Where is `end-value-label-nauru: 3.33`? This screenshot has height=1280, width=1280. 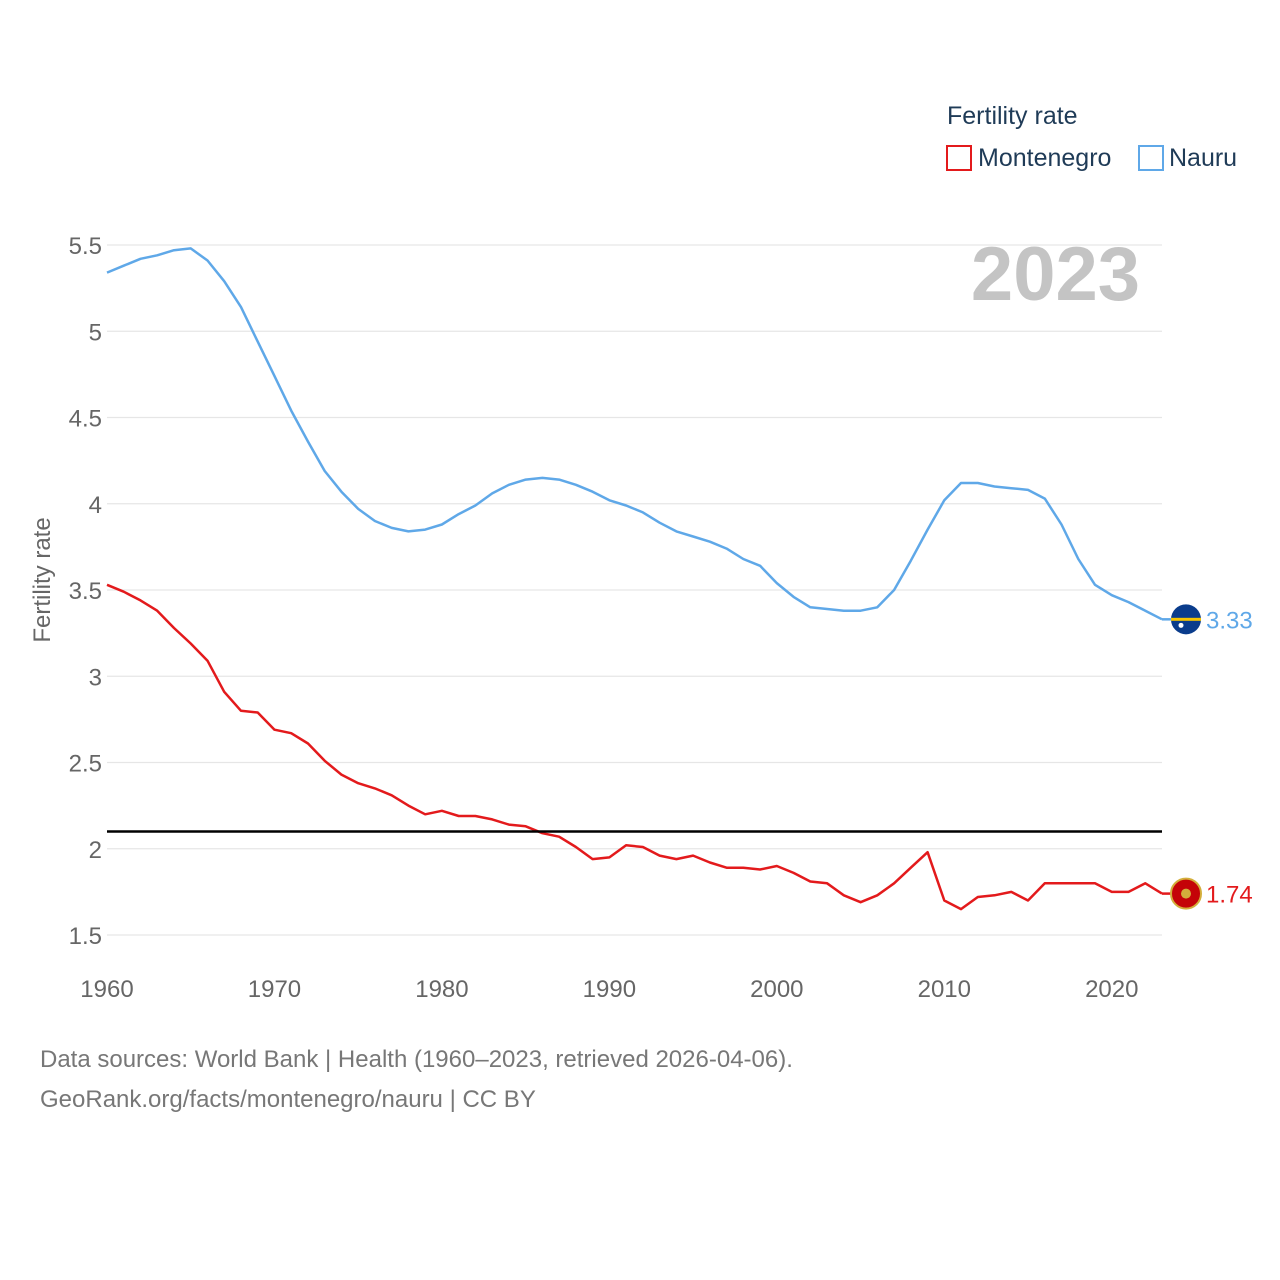 end-value-label-nauru: 3.33 is located at coordinates (1229, 620).